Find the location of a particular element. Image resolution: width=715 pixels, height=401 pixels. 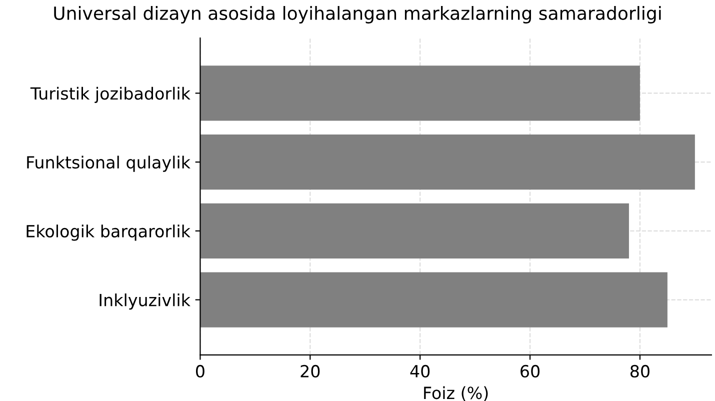

y-tick-label: Turistik jozibadorlik is located at coordinates (110, 94).